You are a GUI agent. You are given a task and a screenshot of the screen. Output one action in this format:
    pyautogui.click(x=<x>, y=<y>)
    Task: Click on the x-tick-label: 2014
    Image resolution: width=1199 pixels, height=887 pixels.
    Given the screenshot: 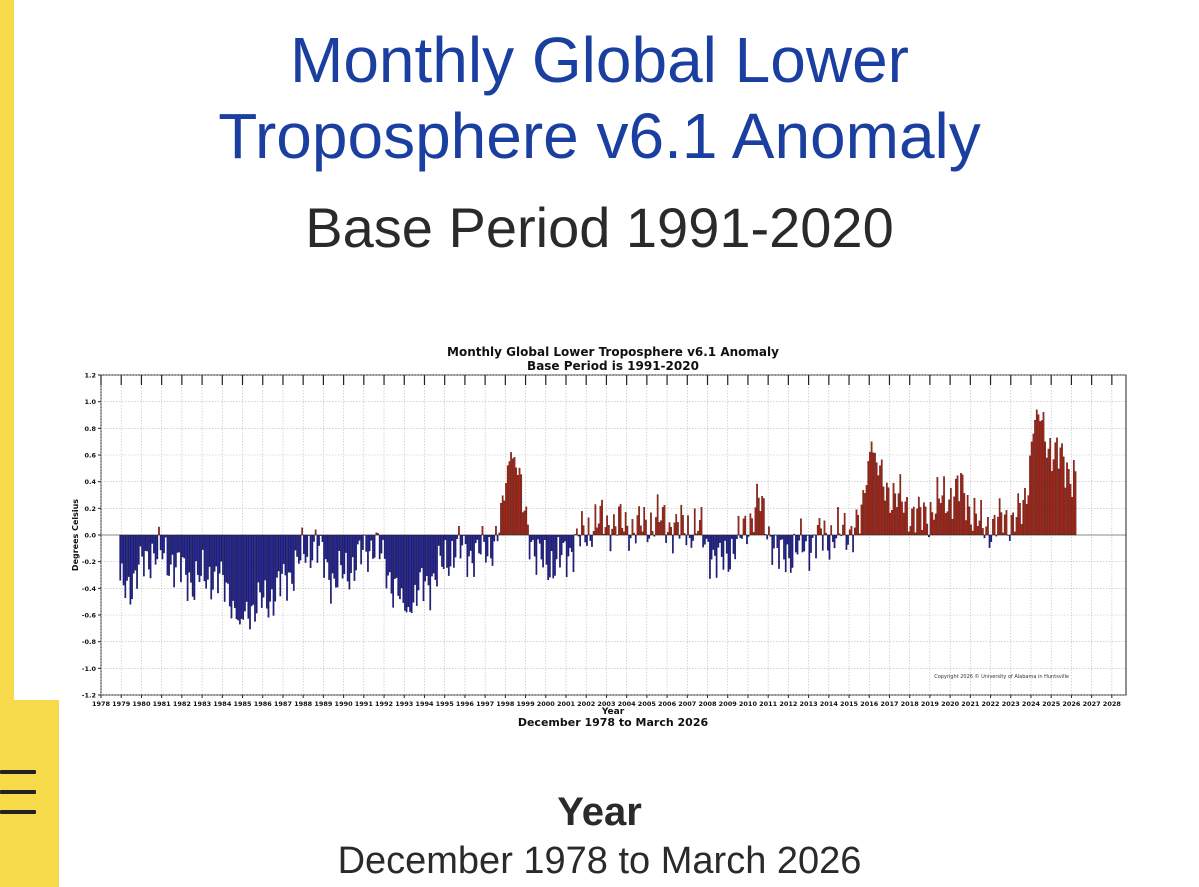 What is the action you would take?
    pyautogui.click(x=829, y=704)
    